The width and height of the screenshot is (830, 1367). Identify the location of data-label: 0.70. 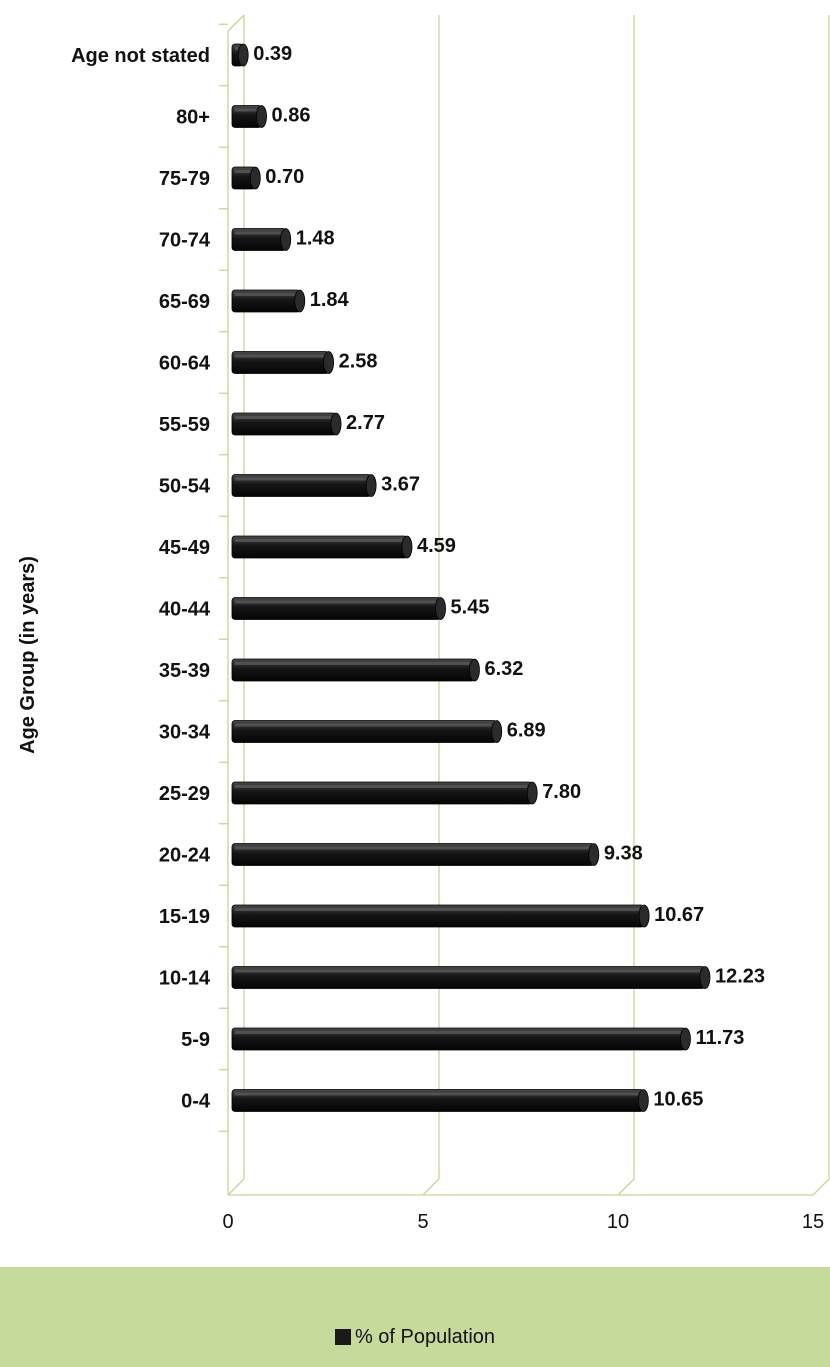
(284, 177).